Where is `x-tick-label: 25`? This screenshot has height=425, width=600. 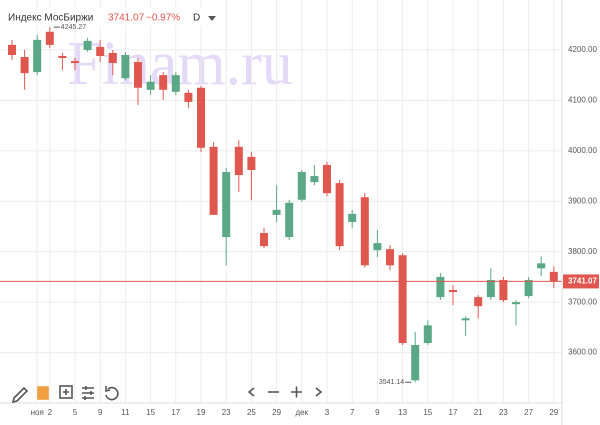 x-tick-label: 25 is located at coordinates (251, 412).